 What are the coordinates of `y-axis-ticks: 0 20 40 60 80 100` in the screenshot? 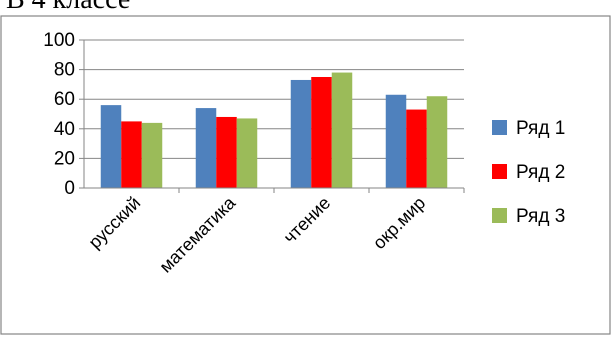 It's located at (63, 114).